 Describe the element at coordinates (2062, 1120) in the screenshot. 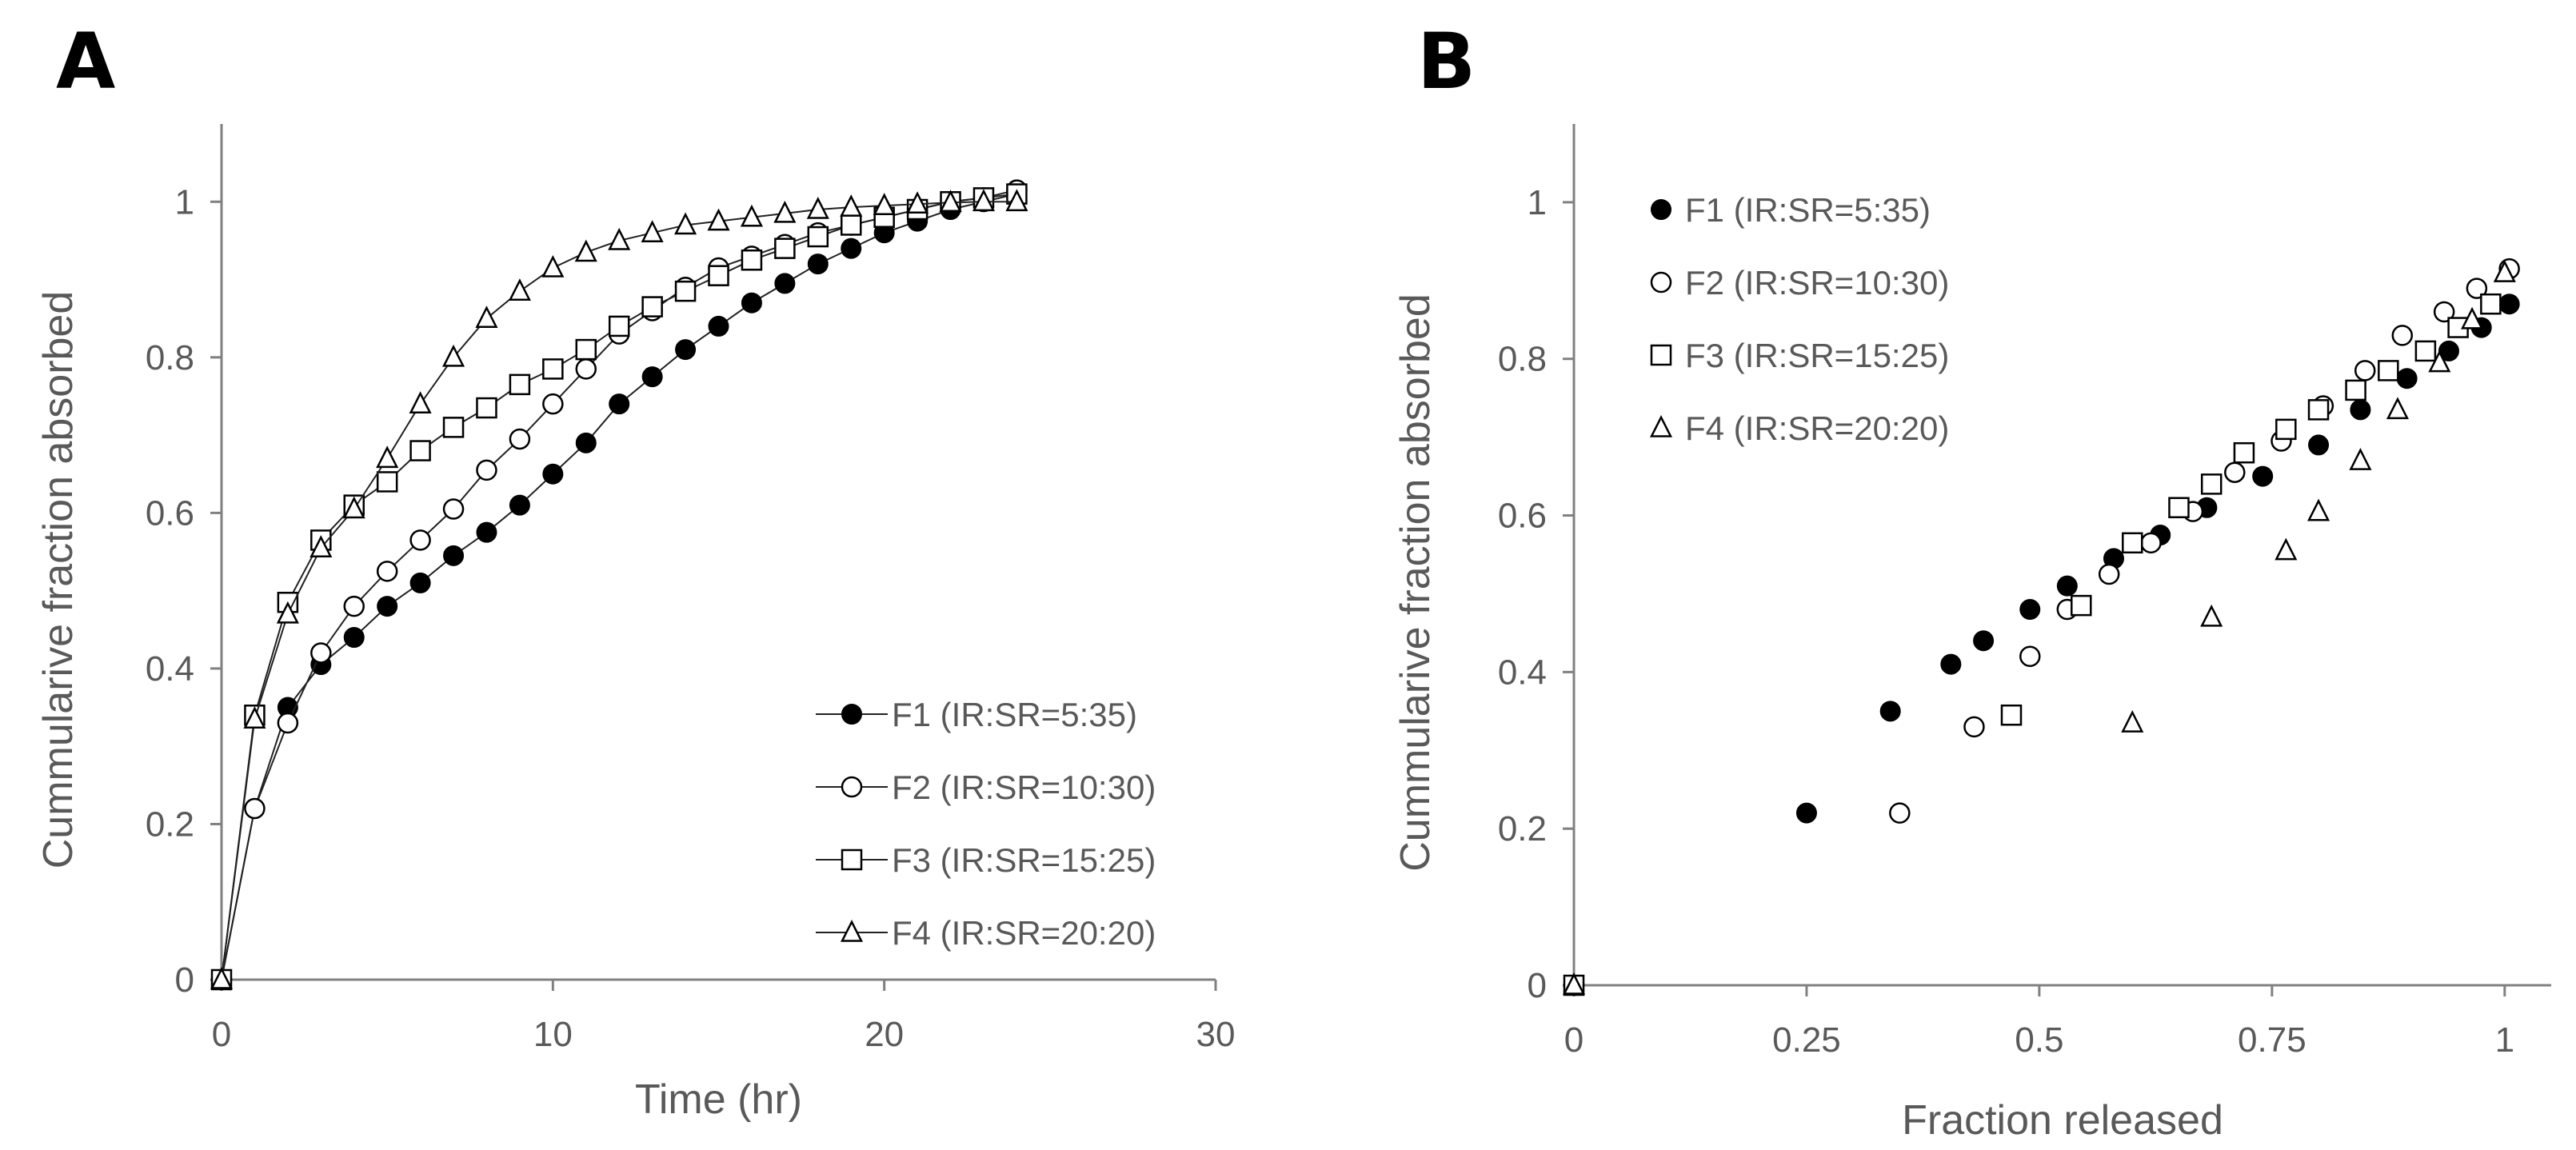

I see `x-axis-title: Fraction released` at that location.